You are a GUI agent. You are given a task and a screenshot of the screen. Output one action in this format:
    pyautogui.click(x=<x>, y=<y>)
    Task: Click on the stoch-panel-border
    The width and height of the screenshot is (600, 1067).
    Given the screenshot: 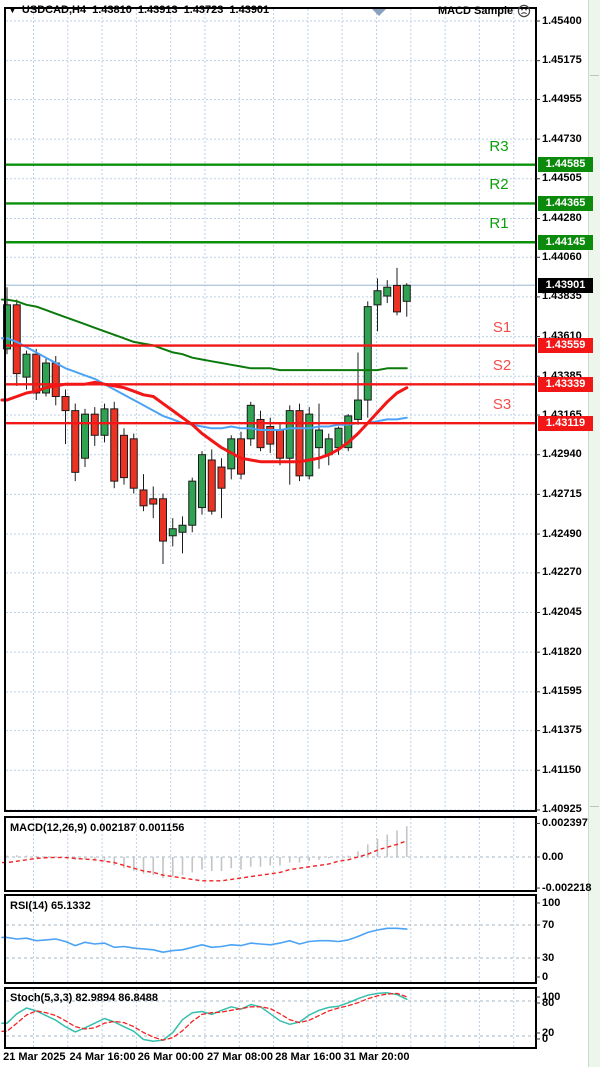 What is the action you would take?
    pyautogui.click(x=270, y=1018)
    